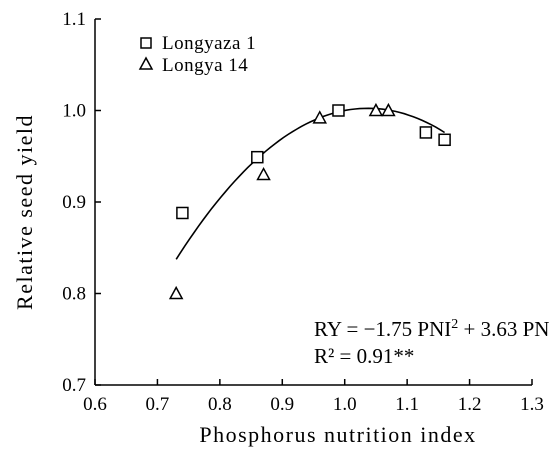 The height and width of the screenshot is (456, 550). I want to click on y-tick-label: 1.0, so click(74, 111).